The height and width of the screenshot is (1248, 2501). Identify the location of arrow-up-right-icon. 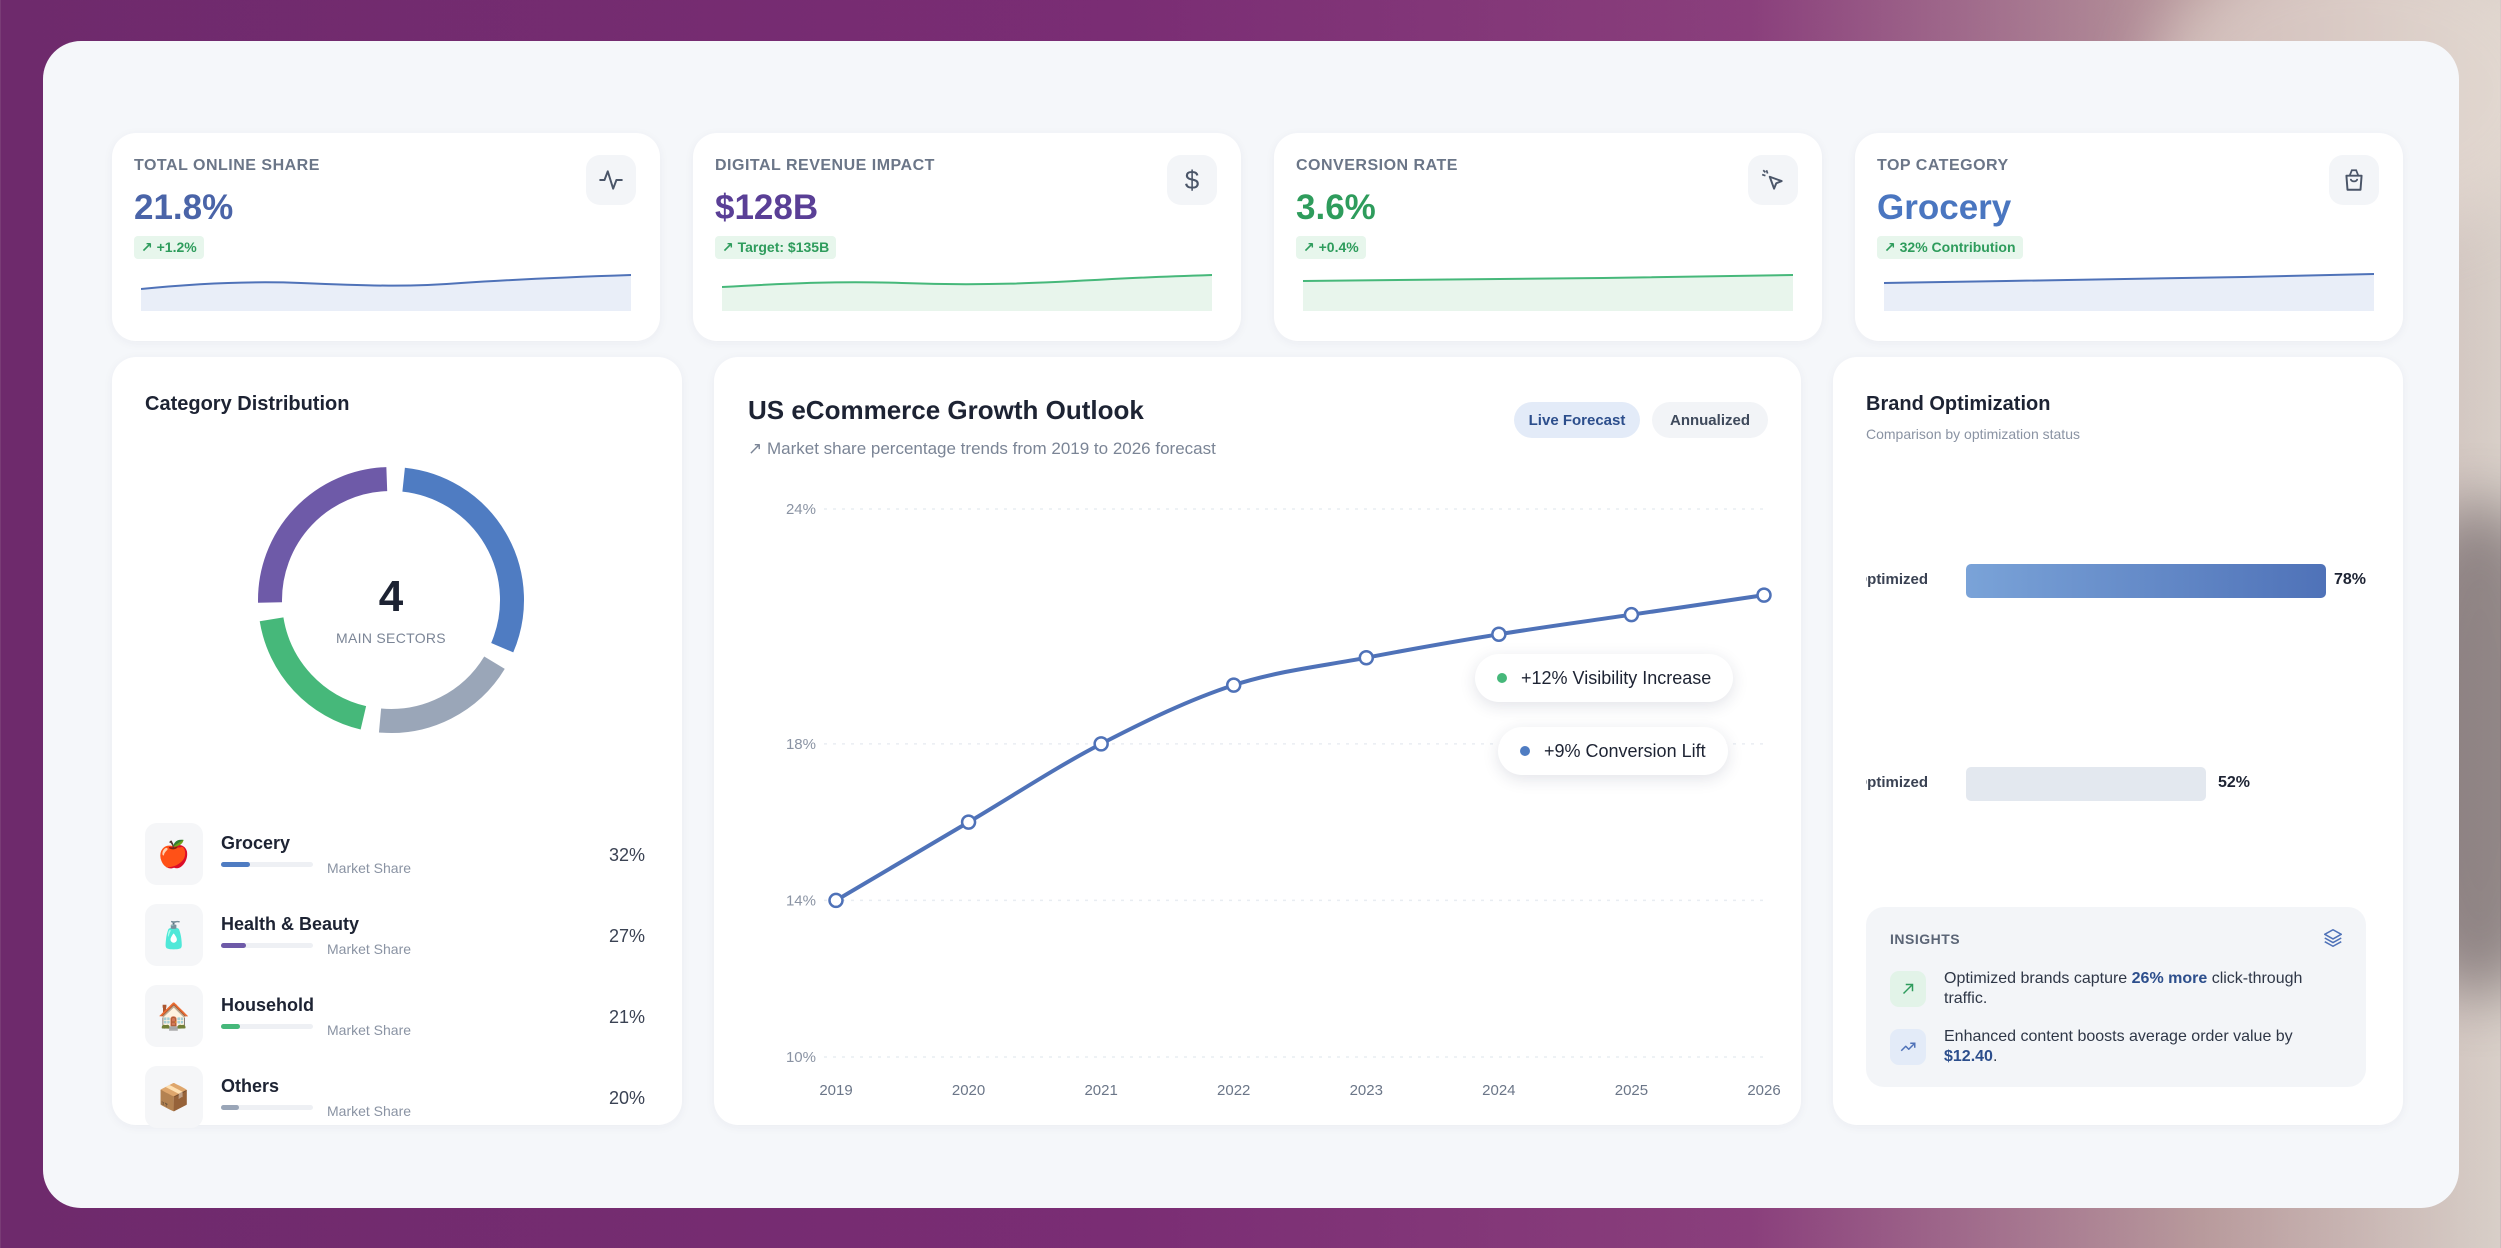
(1908, 989).